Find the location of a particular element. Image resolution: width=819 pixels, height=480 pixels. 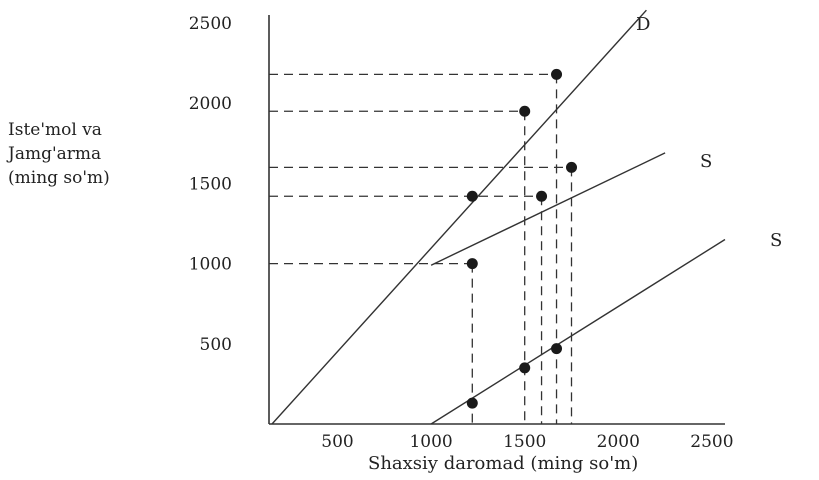

y-axis-label-line-3: (ming so'm) is located at coordinates (59, 178).